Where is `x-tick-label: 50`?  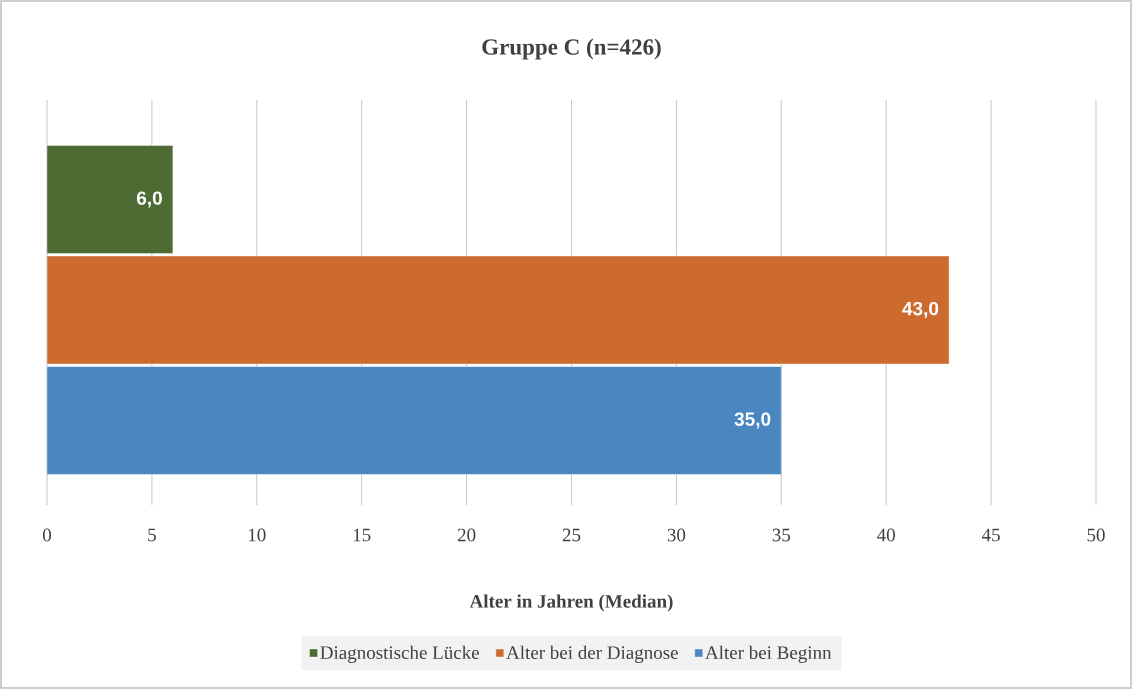
x-tick-label: 50 is located at coordinates (1096, 535).